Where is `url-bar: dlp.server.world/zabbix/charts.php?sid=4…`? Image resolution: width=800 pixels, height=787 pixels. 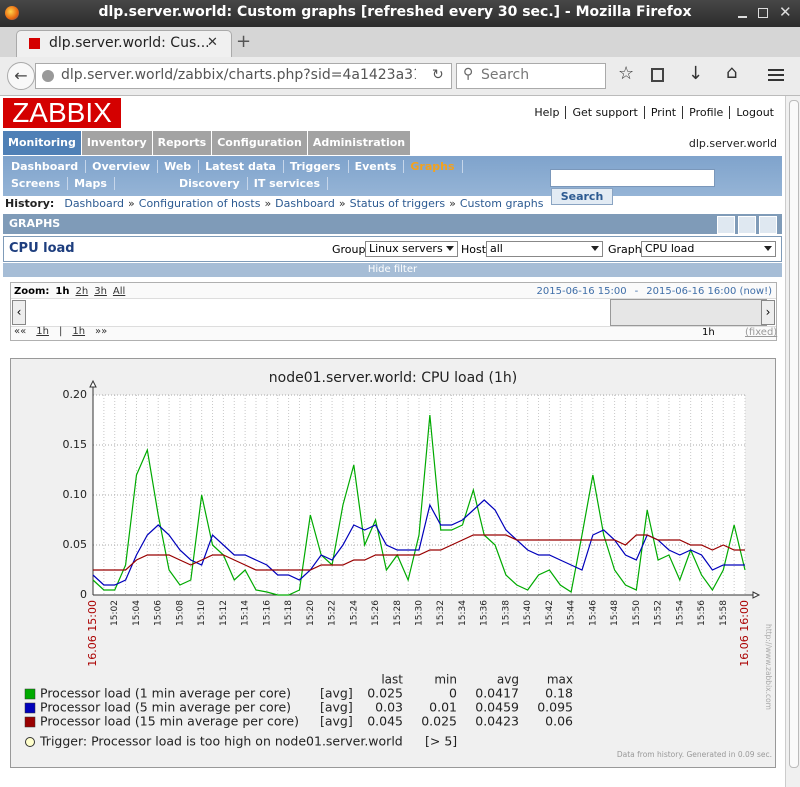 url-bar: dlp.server.world/zabbix/charts.php?sid=4… is located at coordinates (243, 76).